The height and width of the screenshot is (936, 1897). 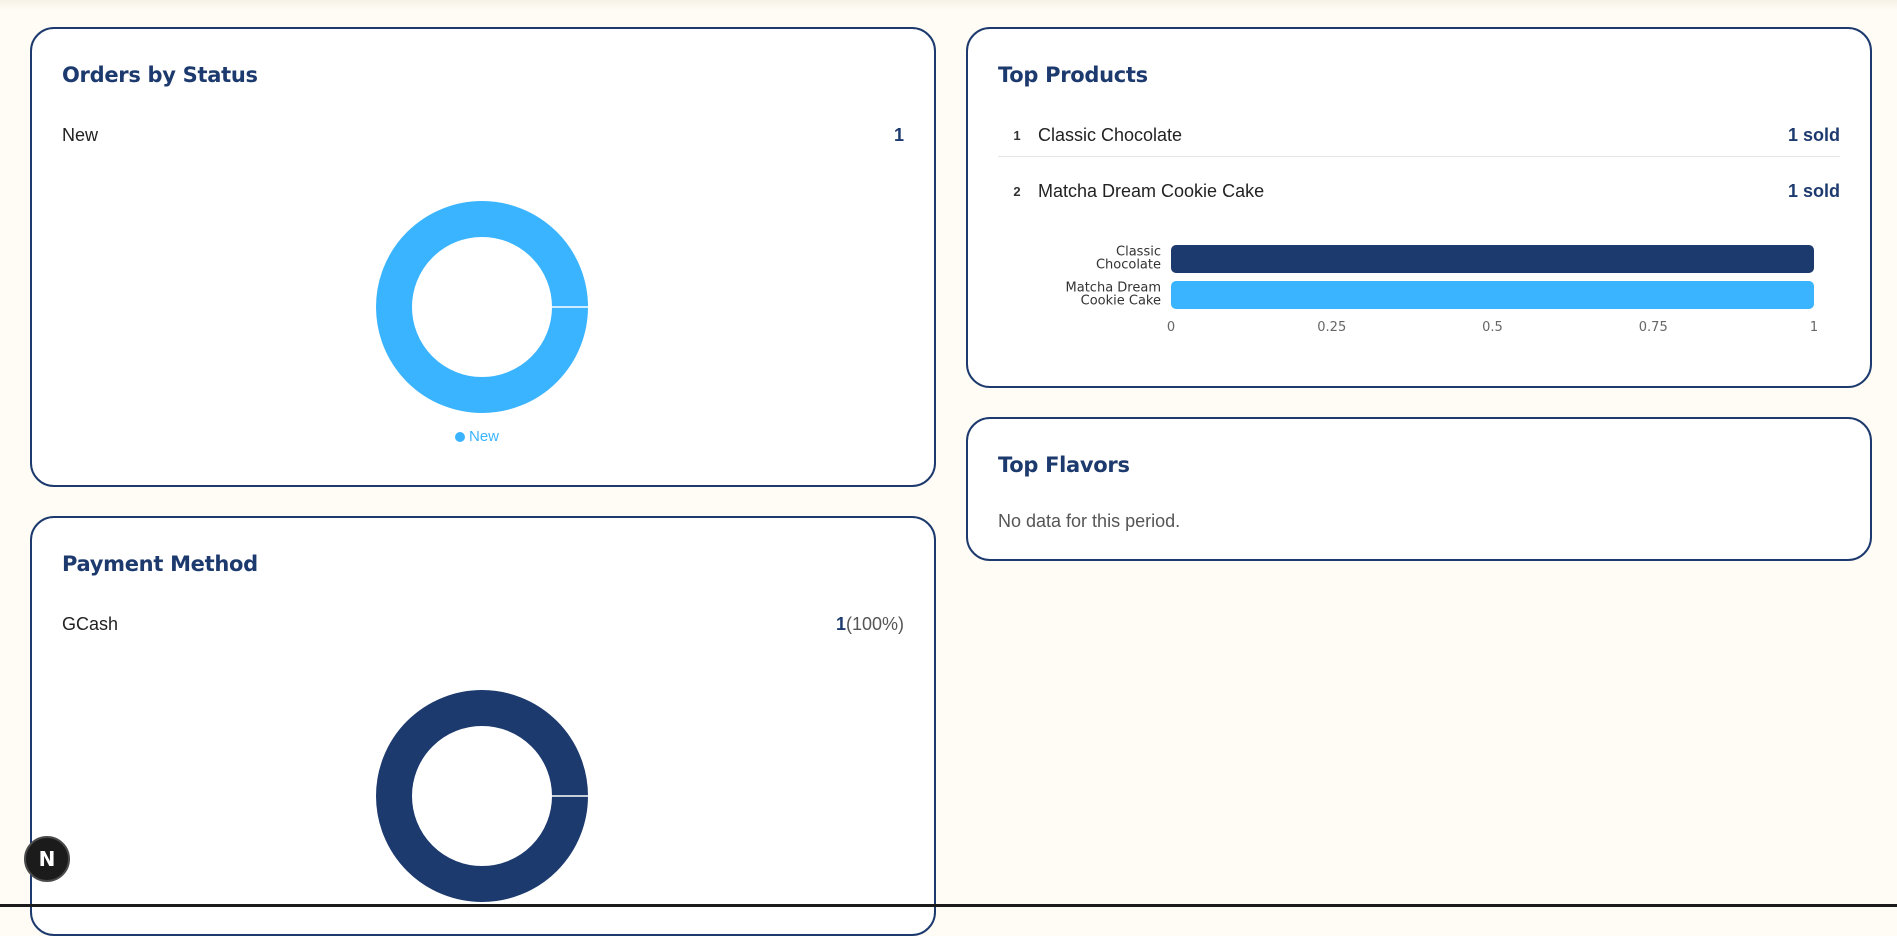 I want to click on payment-method-donut, so click(x=482, y=796).